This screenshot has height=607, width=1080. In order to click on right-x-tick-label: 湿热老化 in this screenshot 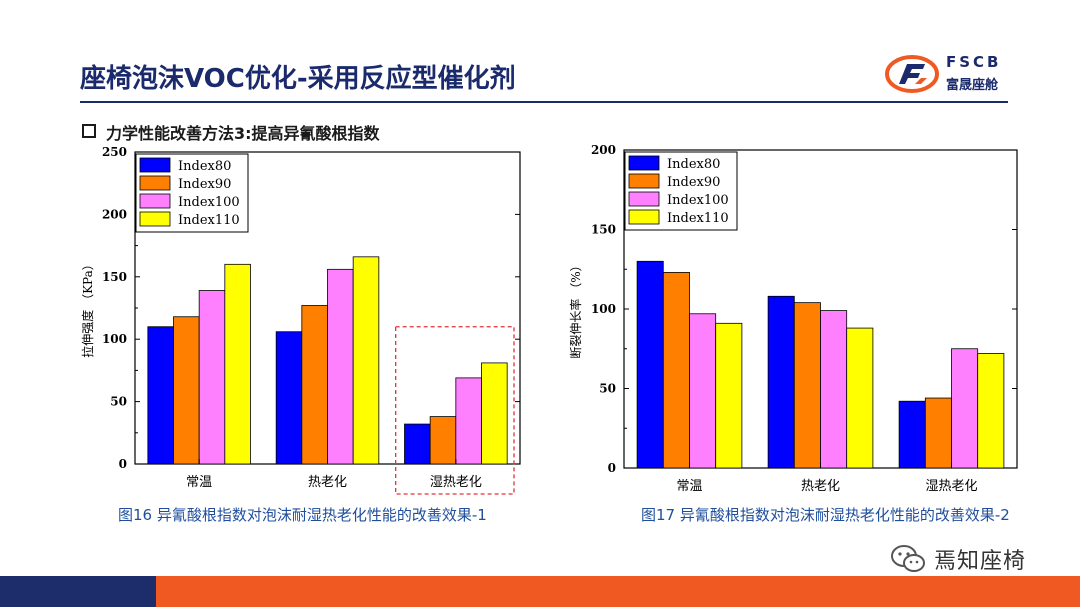, I will do `click(951, 486)`.